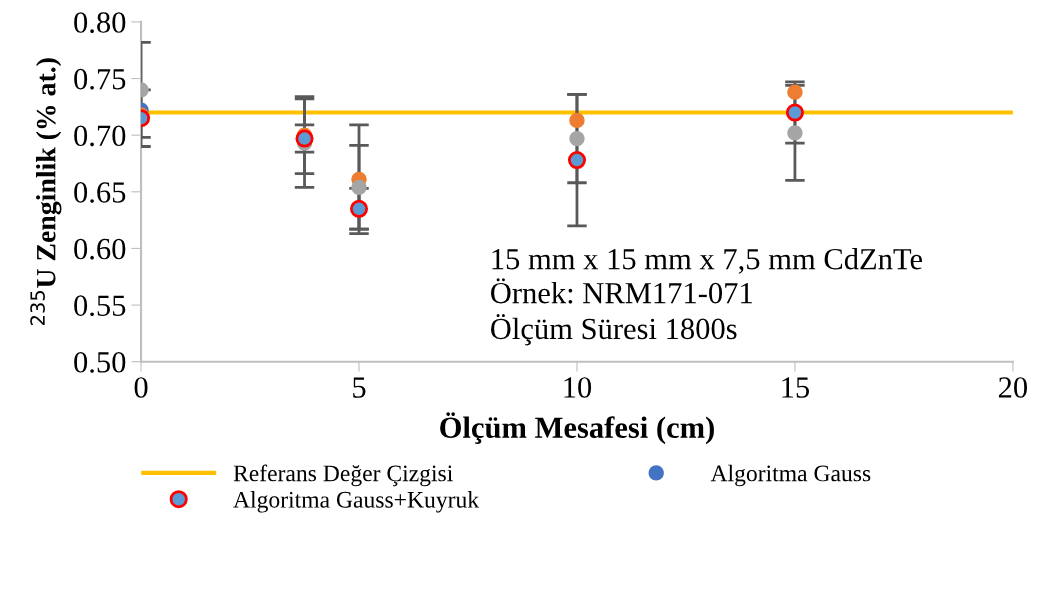 This screenshot has height=592, width=1041. What do you see at coordinates (100, 22) in the screenshot?
I see `y-tick-label: 0.80` at bounding box center [100, 22].